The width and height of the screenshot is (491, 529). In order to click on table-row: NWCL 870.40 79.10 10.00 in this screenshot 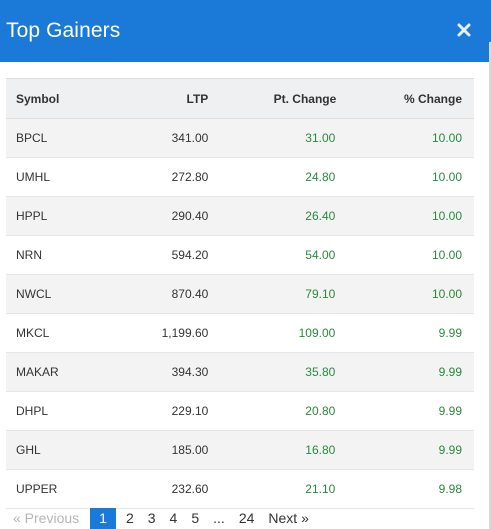, I will do `click(240, 294)`.